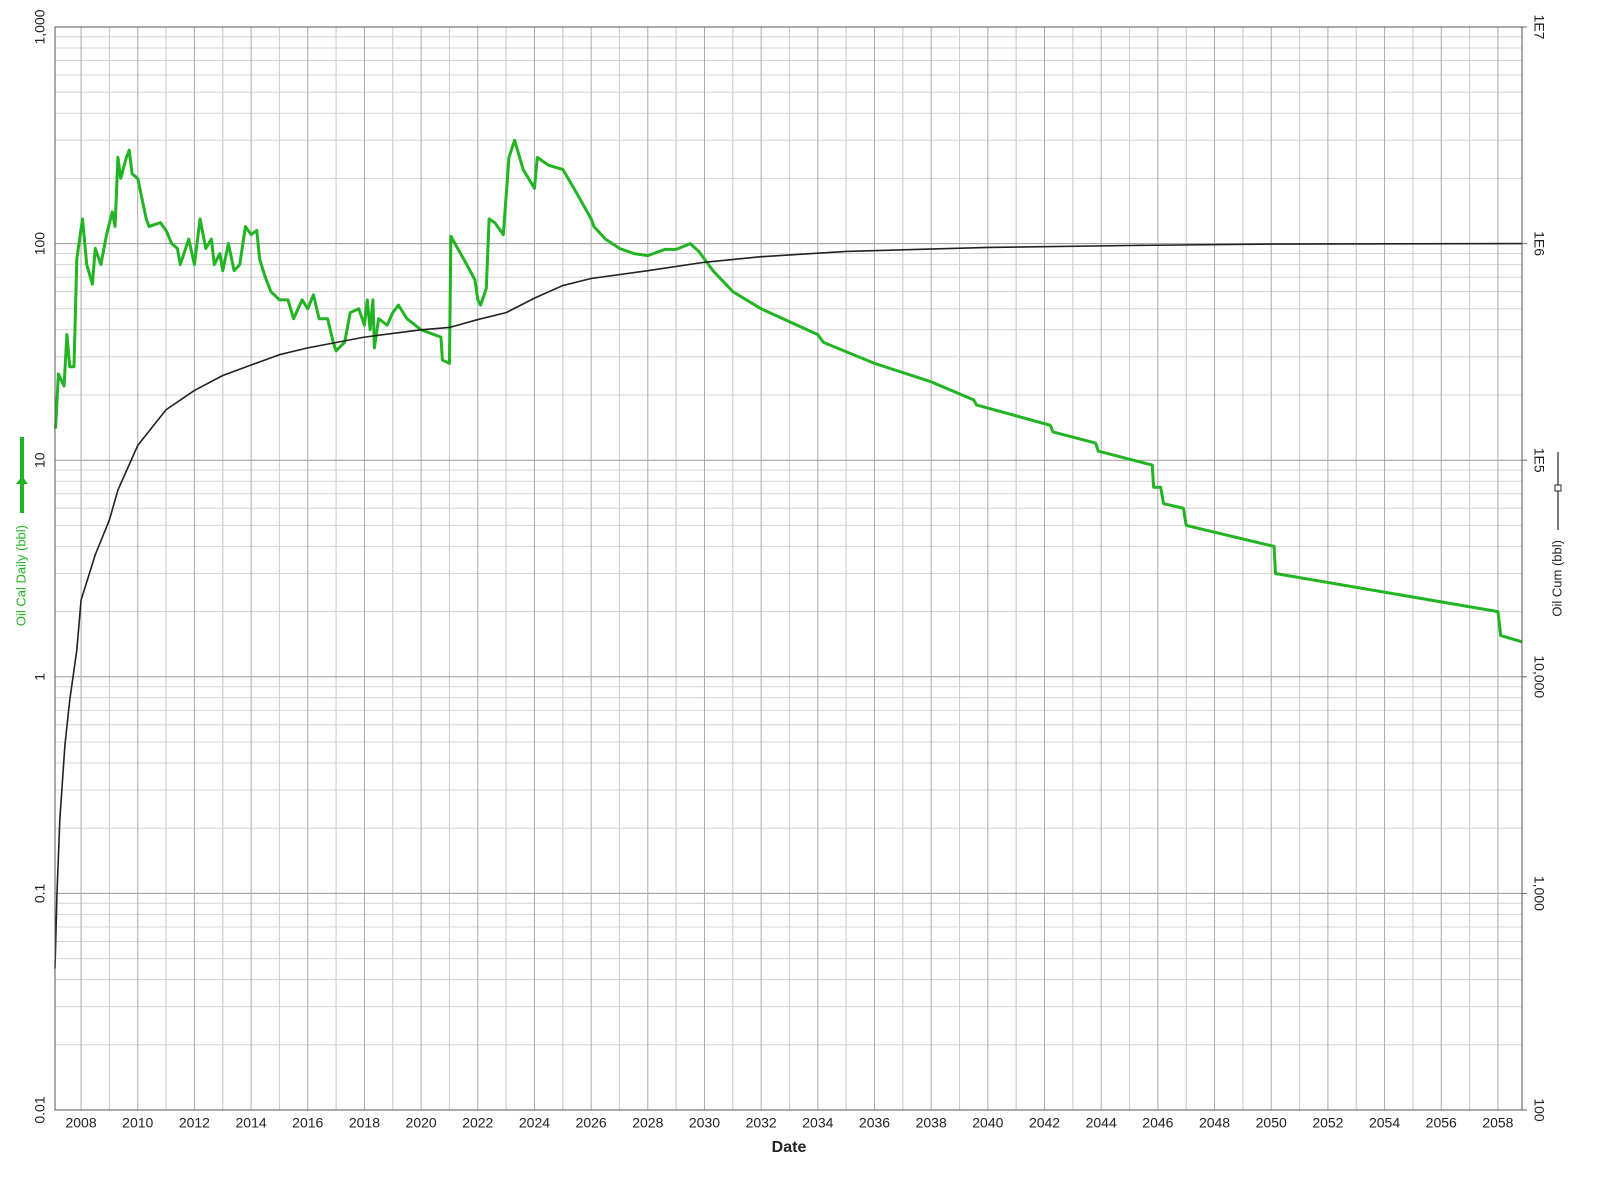 This screenshot has width=1598, height=1182. What do you see at coordinates (931, 1123) in the screenshot?
I see `x-tick-label: 2038` at bounding box center [931, 1123].